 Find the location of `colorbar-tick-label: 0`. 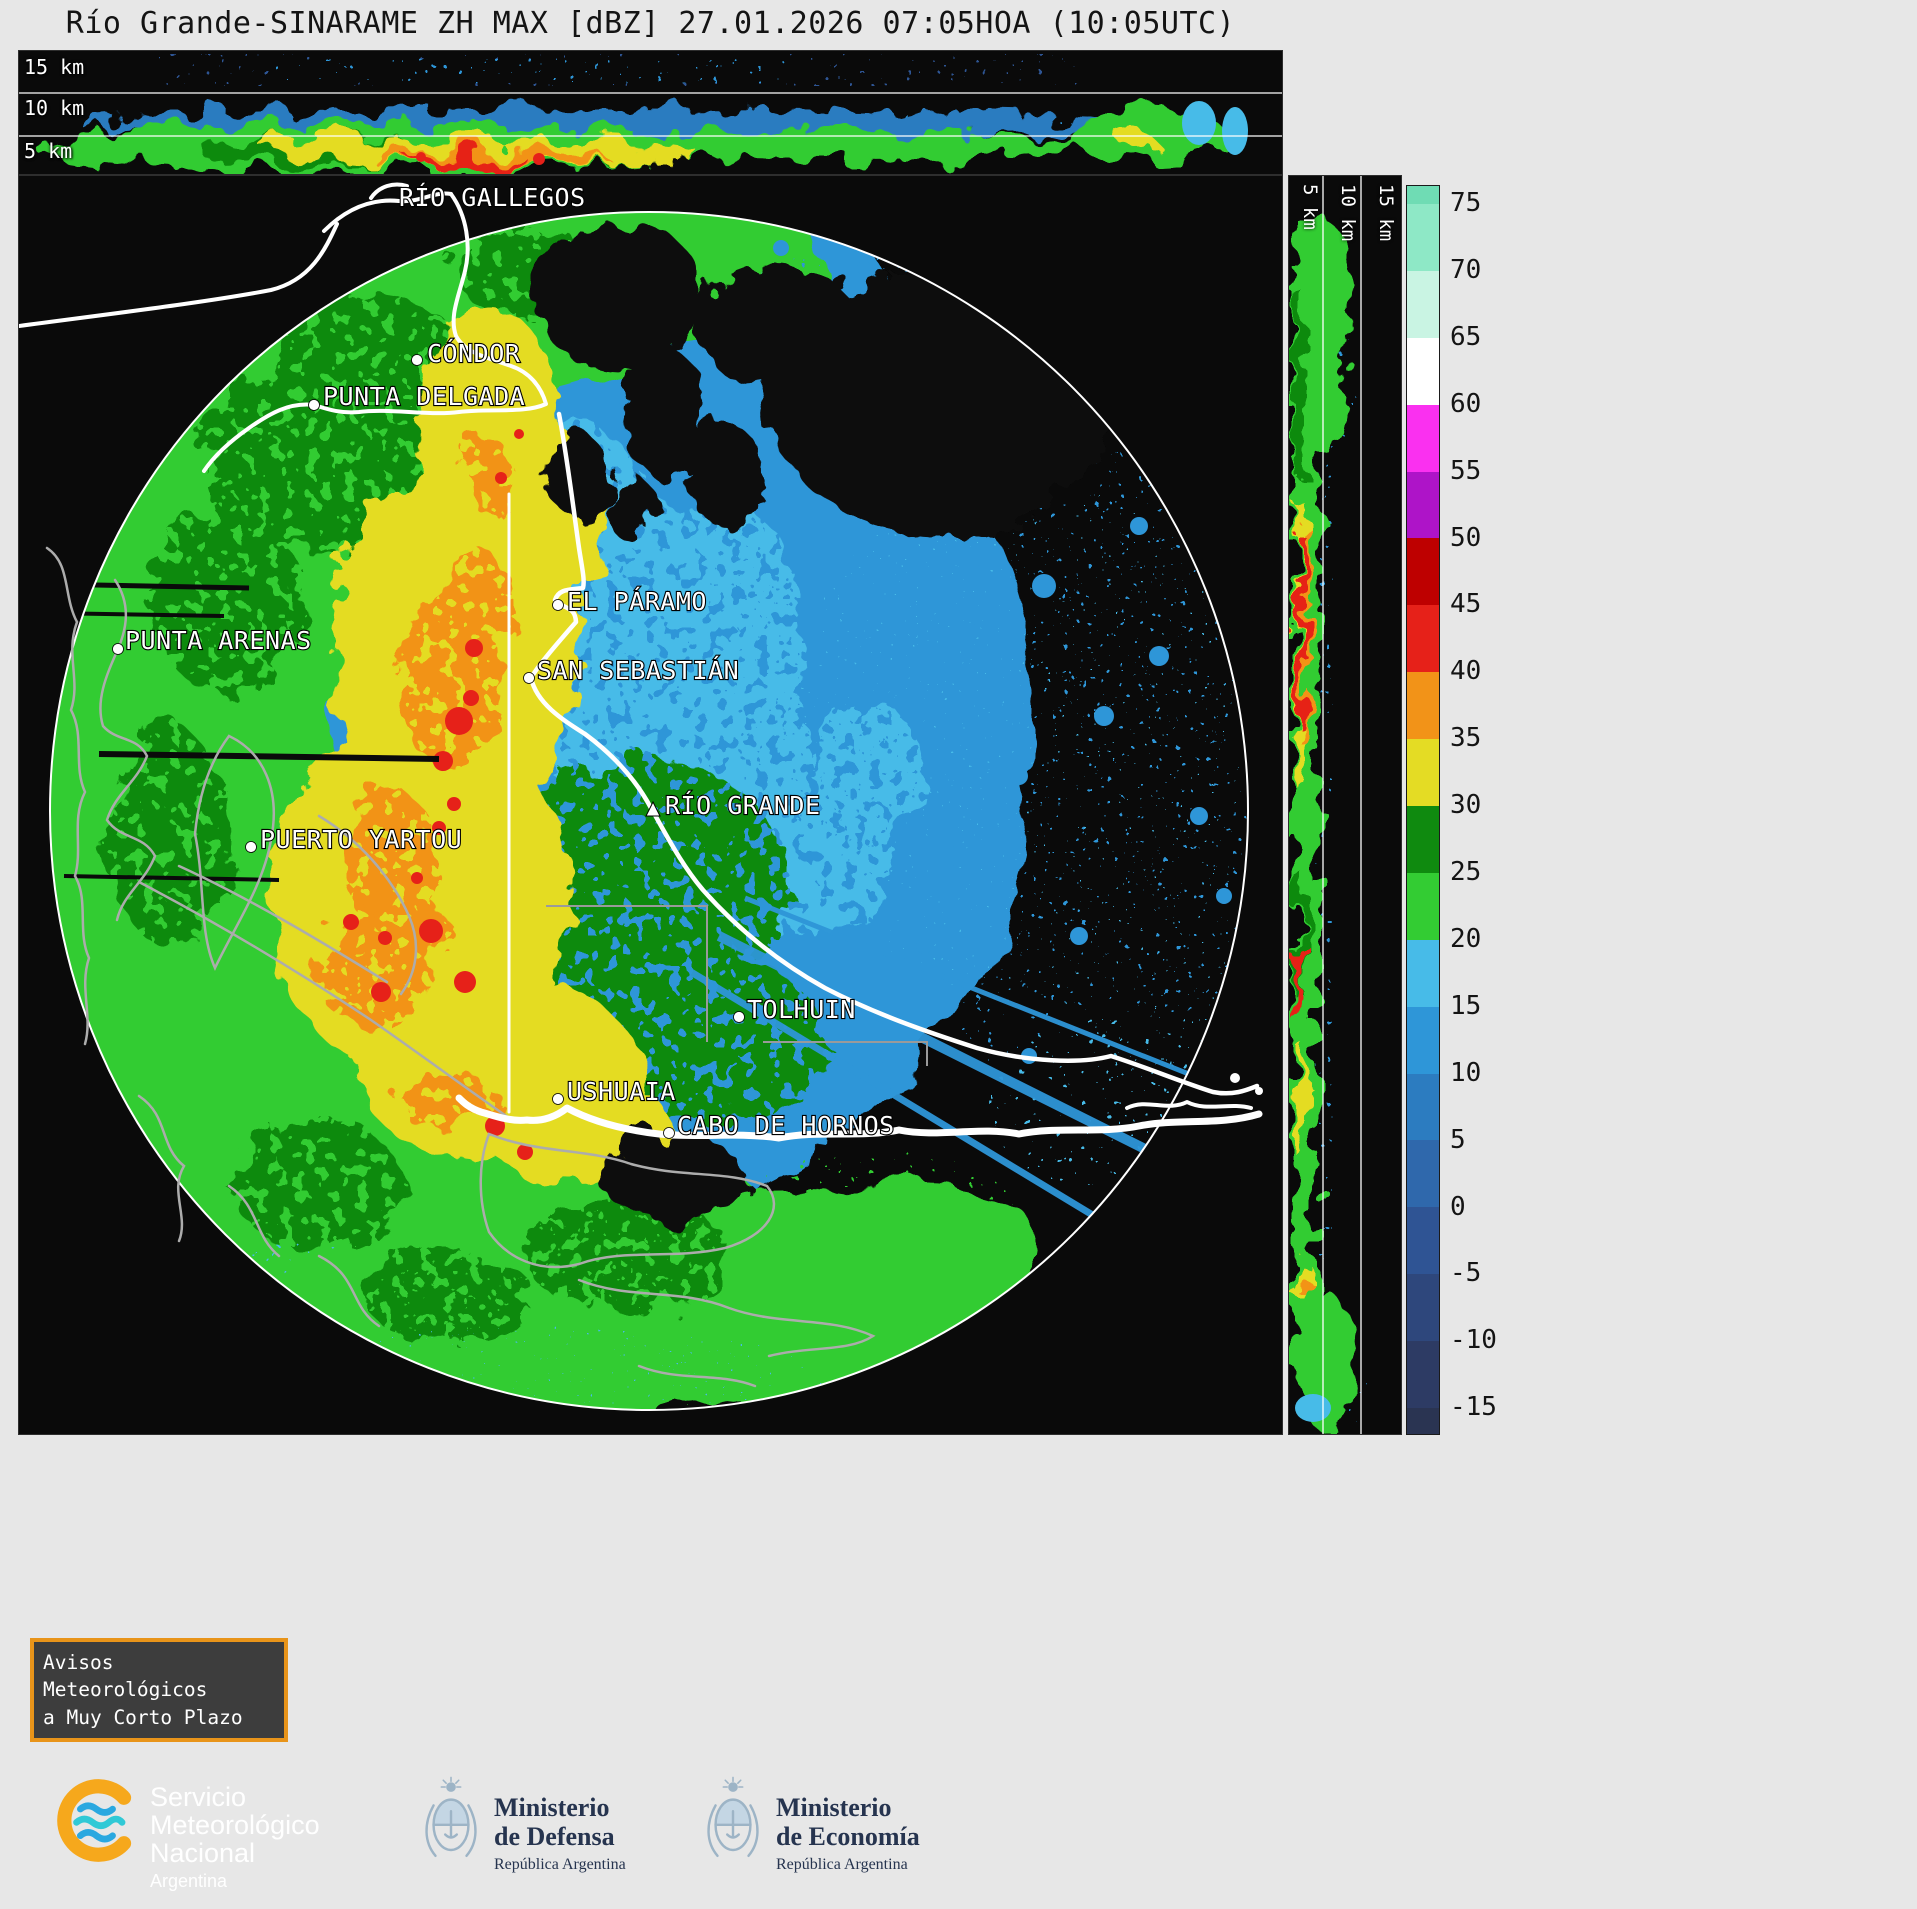

colorbar-tick-label: 0 is located at coordinates (1458, 1206).